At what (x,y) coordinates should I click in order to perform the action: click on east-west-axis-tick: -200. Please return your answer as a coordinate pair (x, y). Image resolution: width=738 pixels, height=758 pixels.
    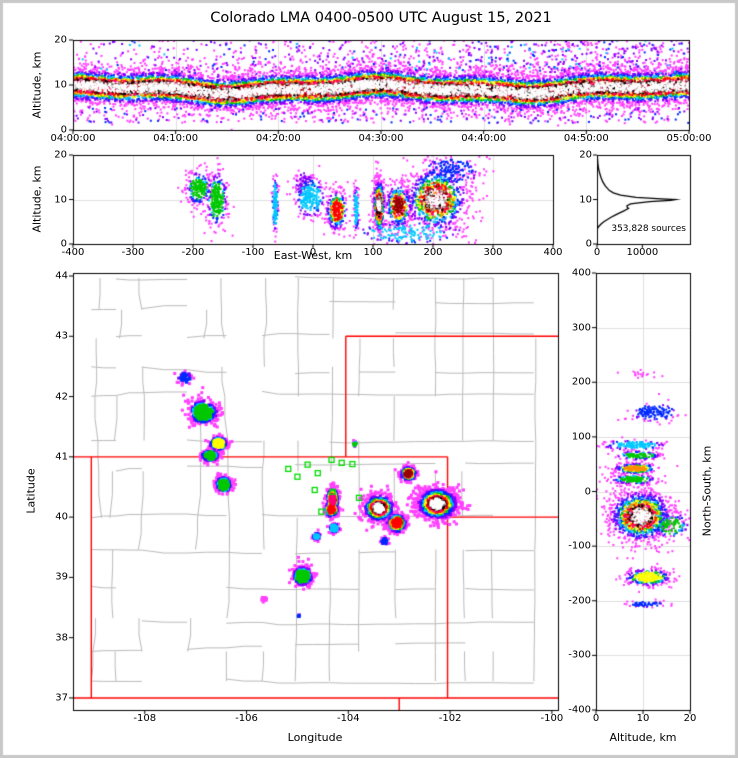
    Looking at the image, I should click on (193, 252).